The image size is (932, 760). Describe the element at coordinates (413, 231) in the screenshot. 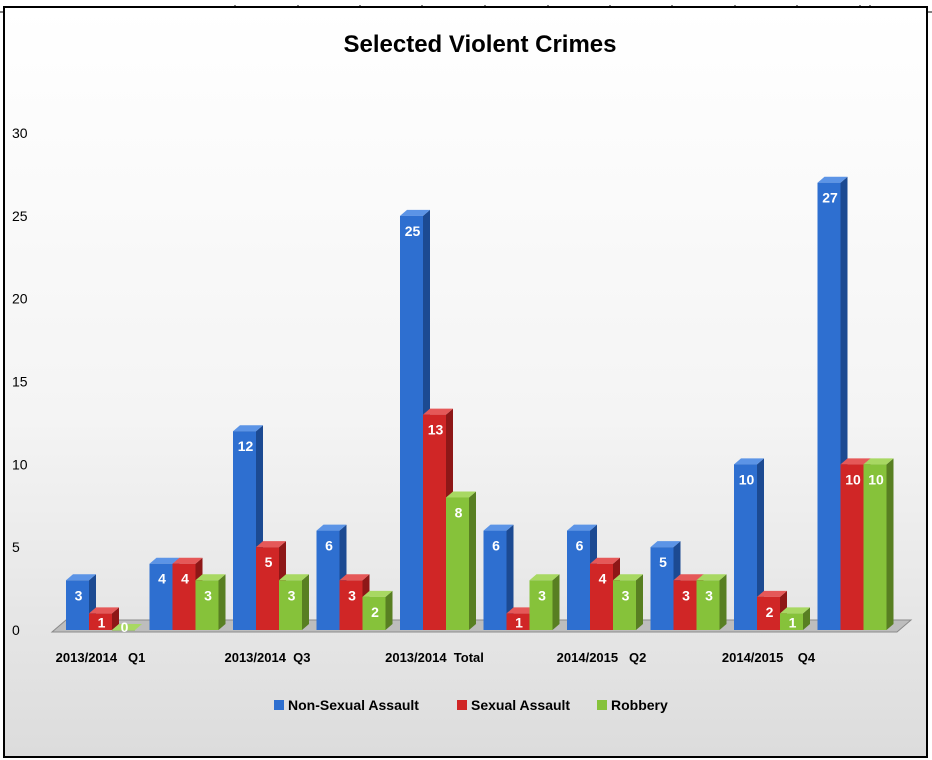

I see `data-label: 25` at that location.